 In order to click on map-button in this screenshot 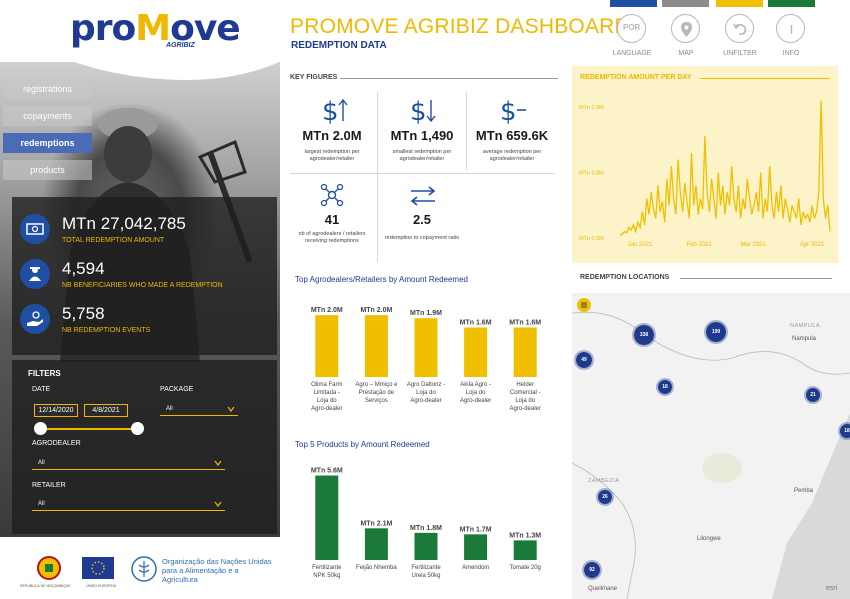, I will do `click(685, 28)`.